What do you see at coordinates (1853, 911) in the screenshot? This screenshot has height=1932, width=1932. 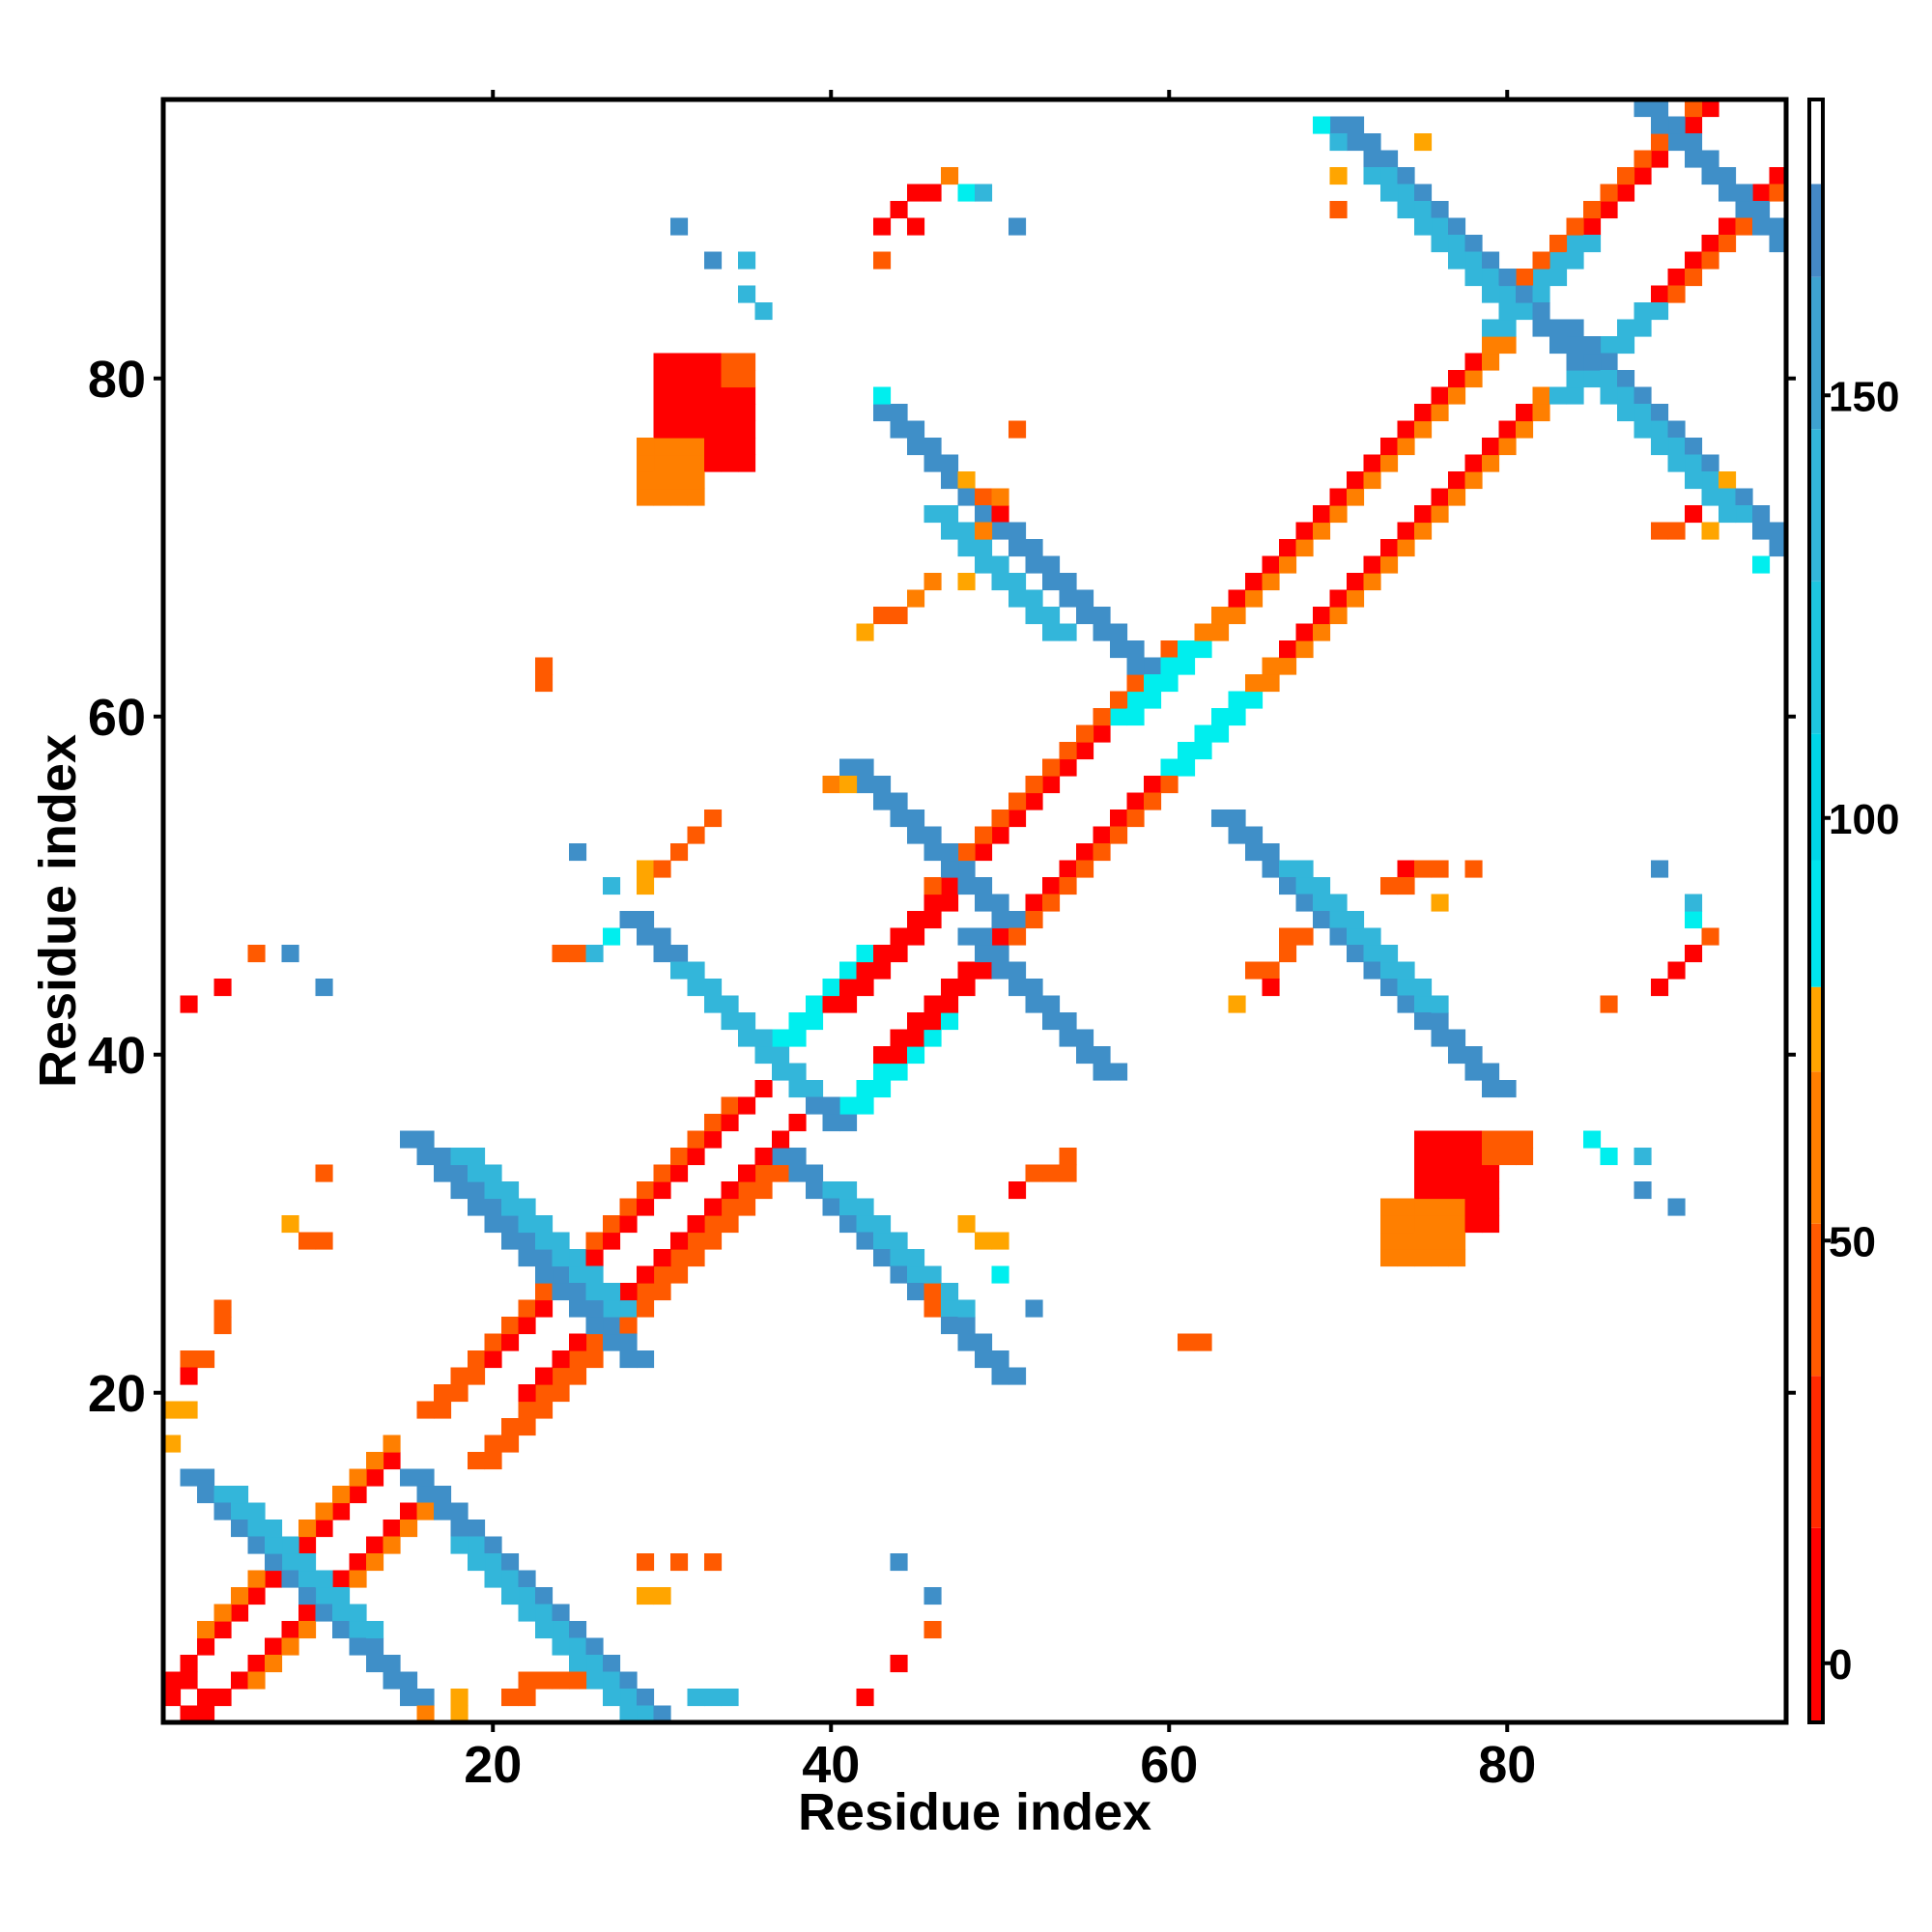 I see `colorbar: 0 50 100 150` at bounding box center [1853, 911].